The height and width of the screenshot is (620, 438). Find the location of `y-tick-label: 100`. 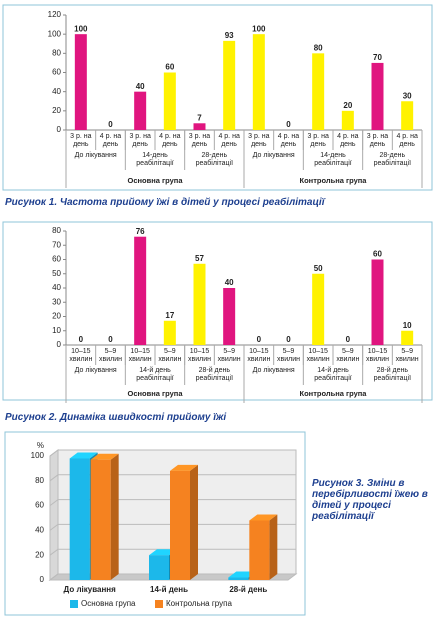

y-tick-label: 100 is located at coordinates (38, 455).